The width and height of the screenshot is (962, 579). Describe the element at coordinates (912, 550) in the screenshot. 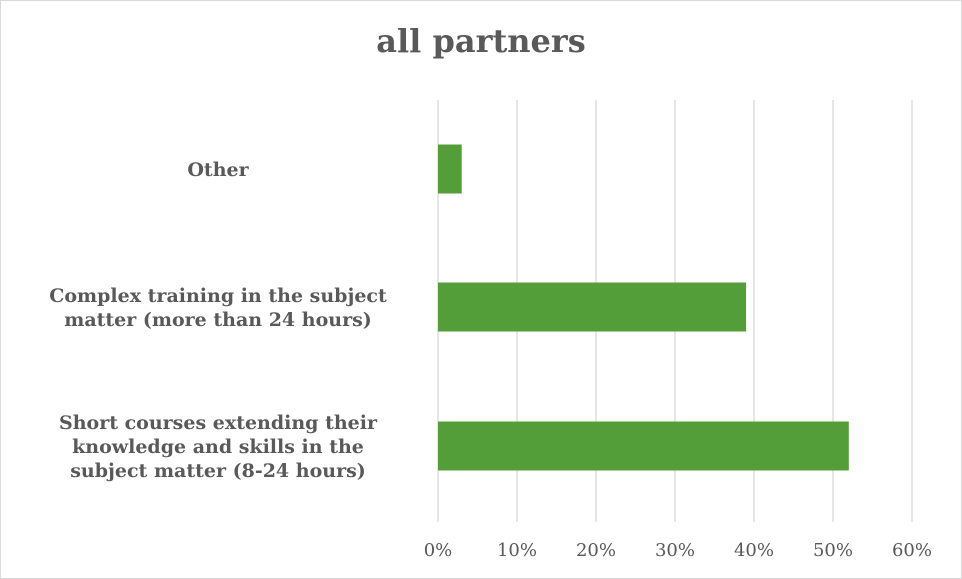

I see `x-tick-label: 60%` at that location.